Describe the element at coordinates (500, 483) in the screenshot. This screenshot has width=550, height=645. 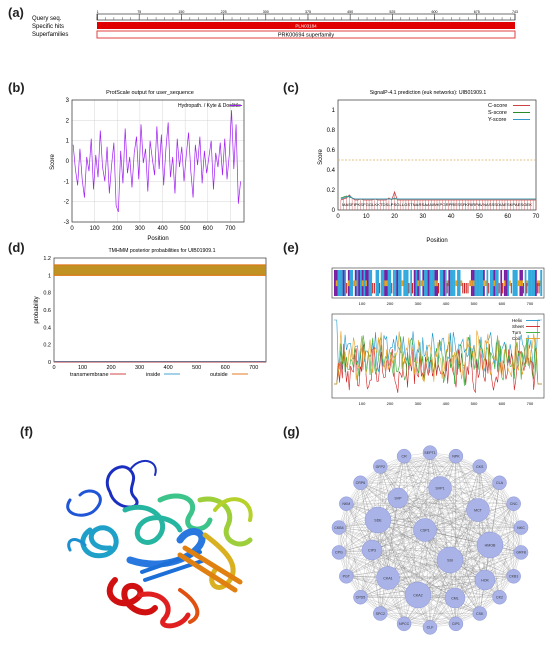
I see `network-node-label: CLA` at that location.